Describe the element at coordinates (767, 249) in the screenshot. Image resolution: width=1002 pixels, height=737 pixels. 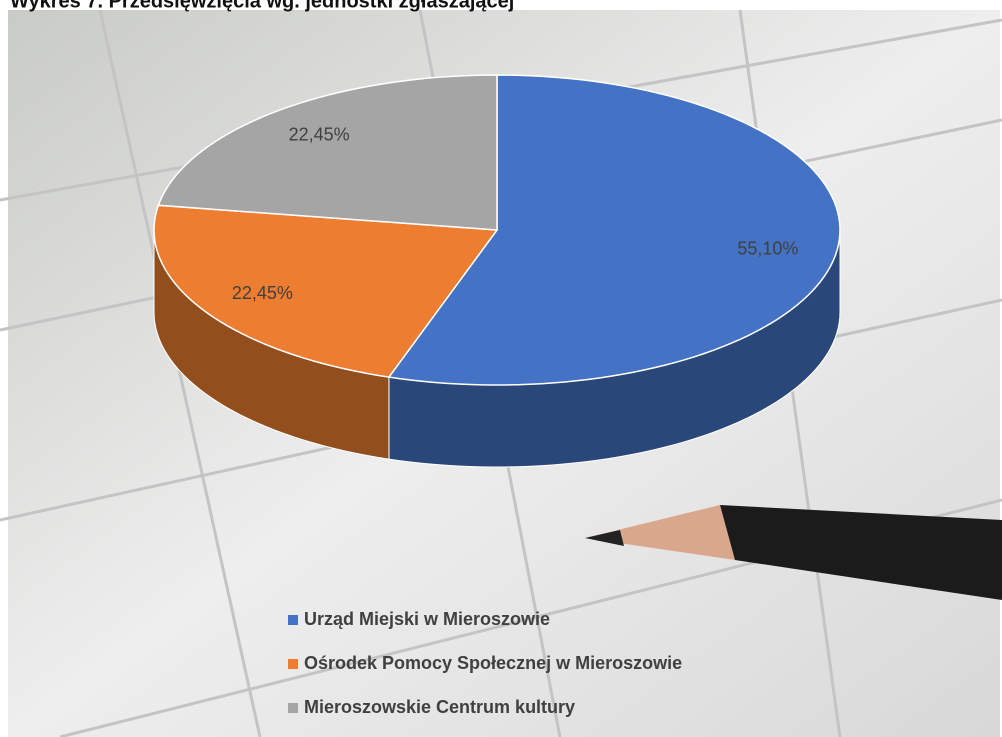
I see `data-label: 55,10%` at that location.